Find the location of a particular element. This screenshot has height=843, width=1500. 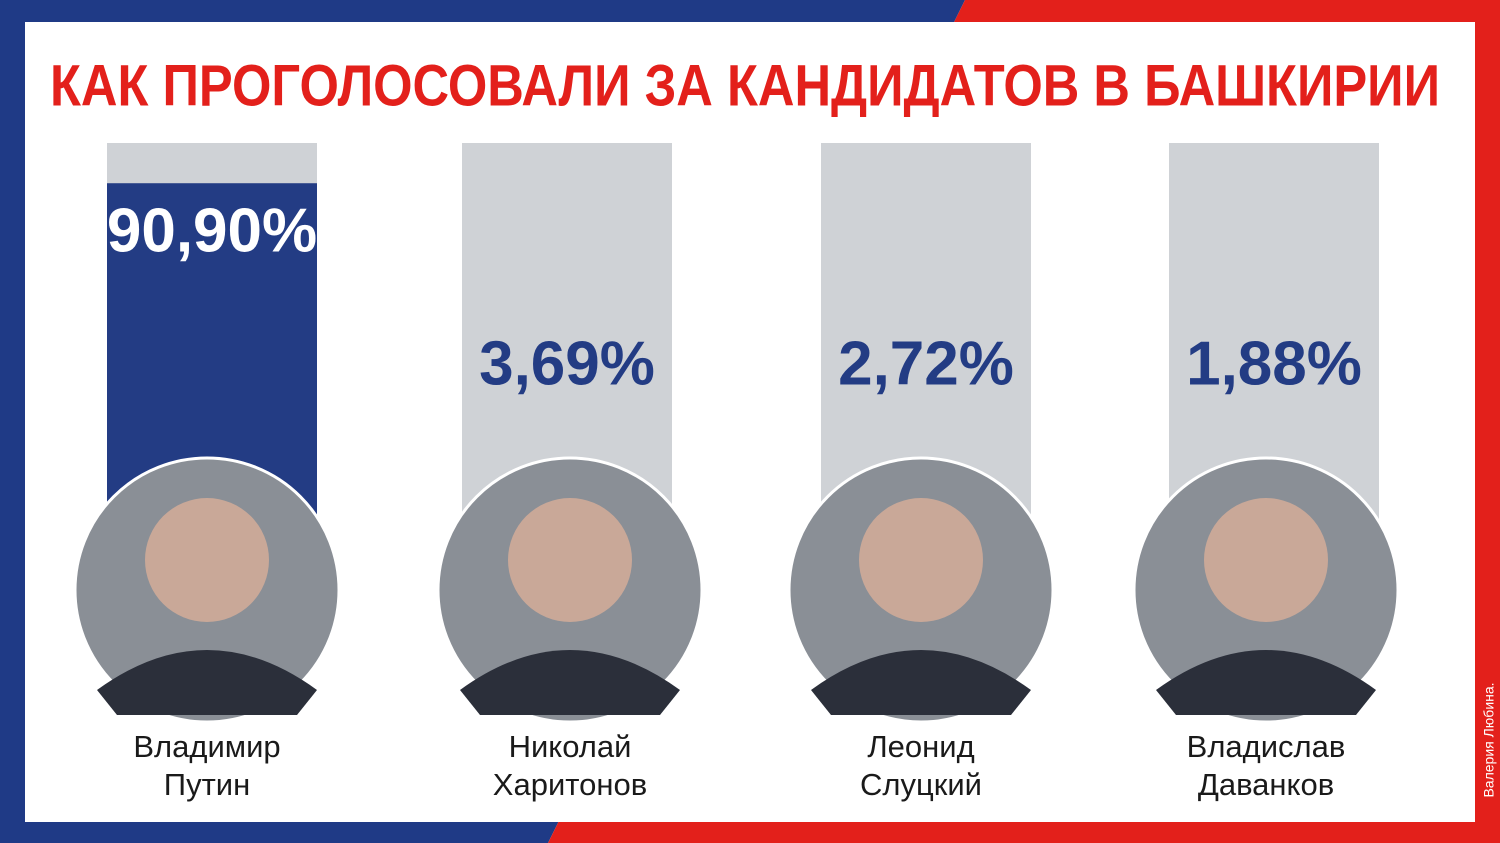

candidate-name: Николай Харитонов is located at coordinates (570, 765).